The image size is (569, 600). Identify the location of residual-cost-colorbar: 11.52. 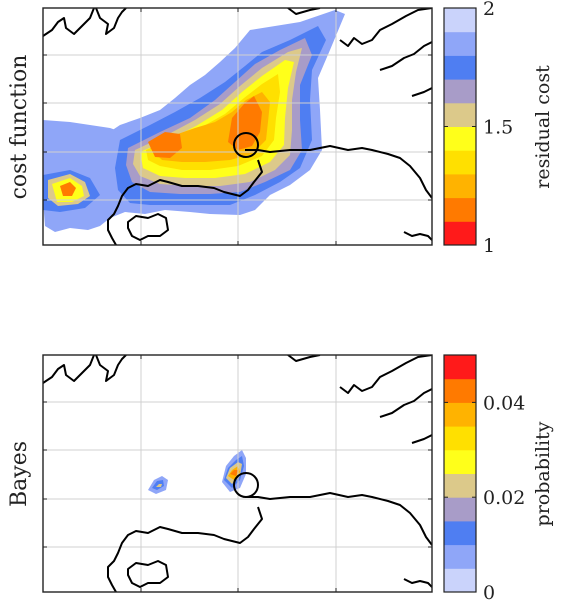
(478, 128).